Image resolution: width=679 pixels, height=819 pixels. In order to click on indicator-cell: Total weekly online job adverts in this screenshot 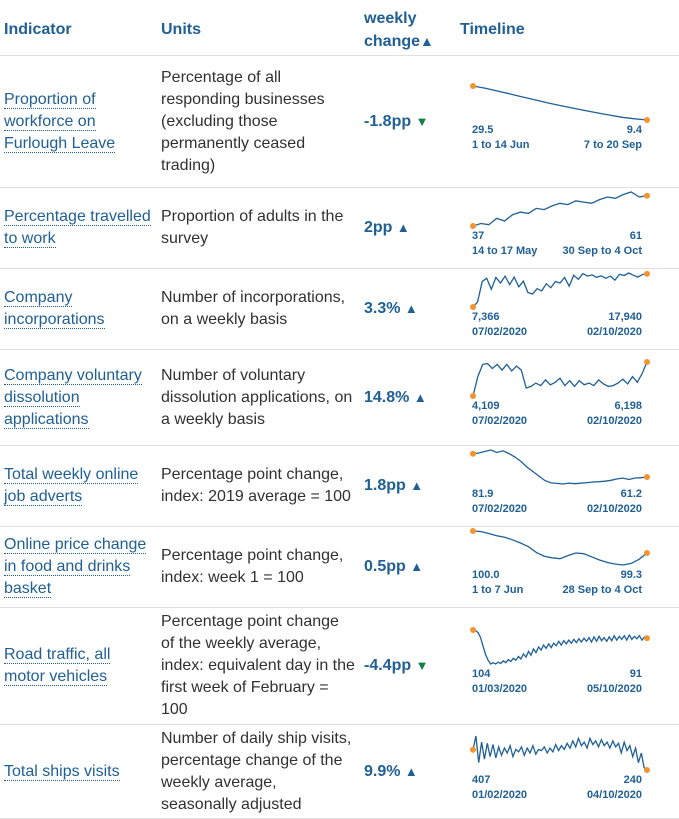, I will do `click(78, 486)`.